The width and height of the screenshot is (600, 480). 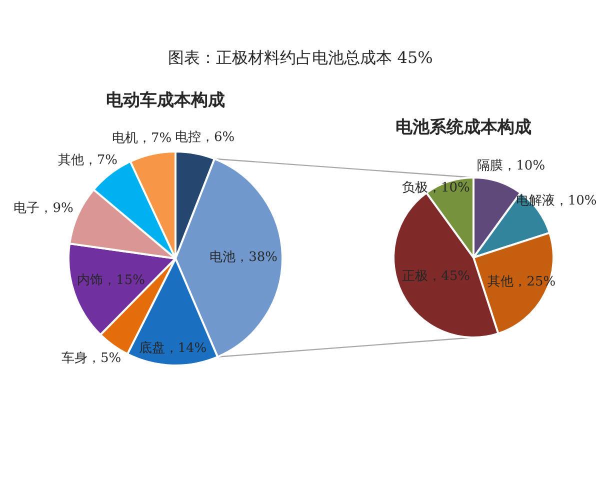 What do you see at coordinates (172, 348) in the screenshot?
I see `slice-label: 底盘，14%` at bounding box center [172, 348].